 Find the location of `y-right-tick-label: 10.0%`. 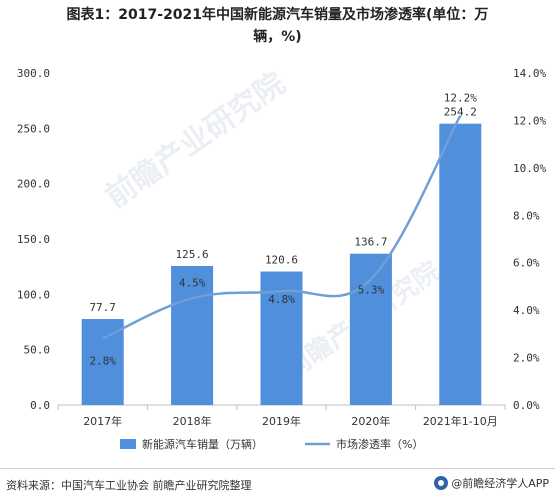

y-right-tick-label: 10.0% is located at coordinates (529, 168).